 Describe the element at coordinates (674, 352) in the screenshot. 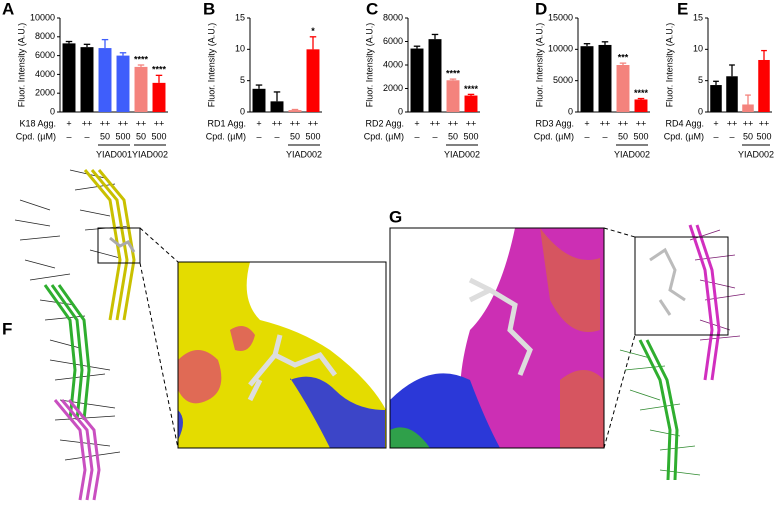

I see `fibril-model-g` at that location.